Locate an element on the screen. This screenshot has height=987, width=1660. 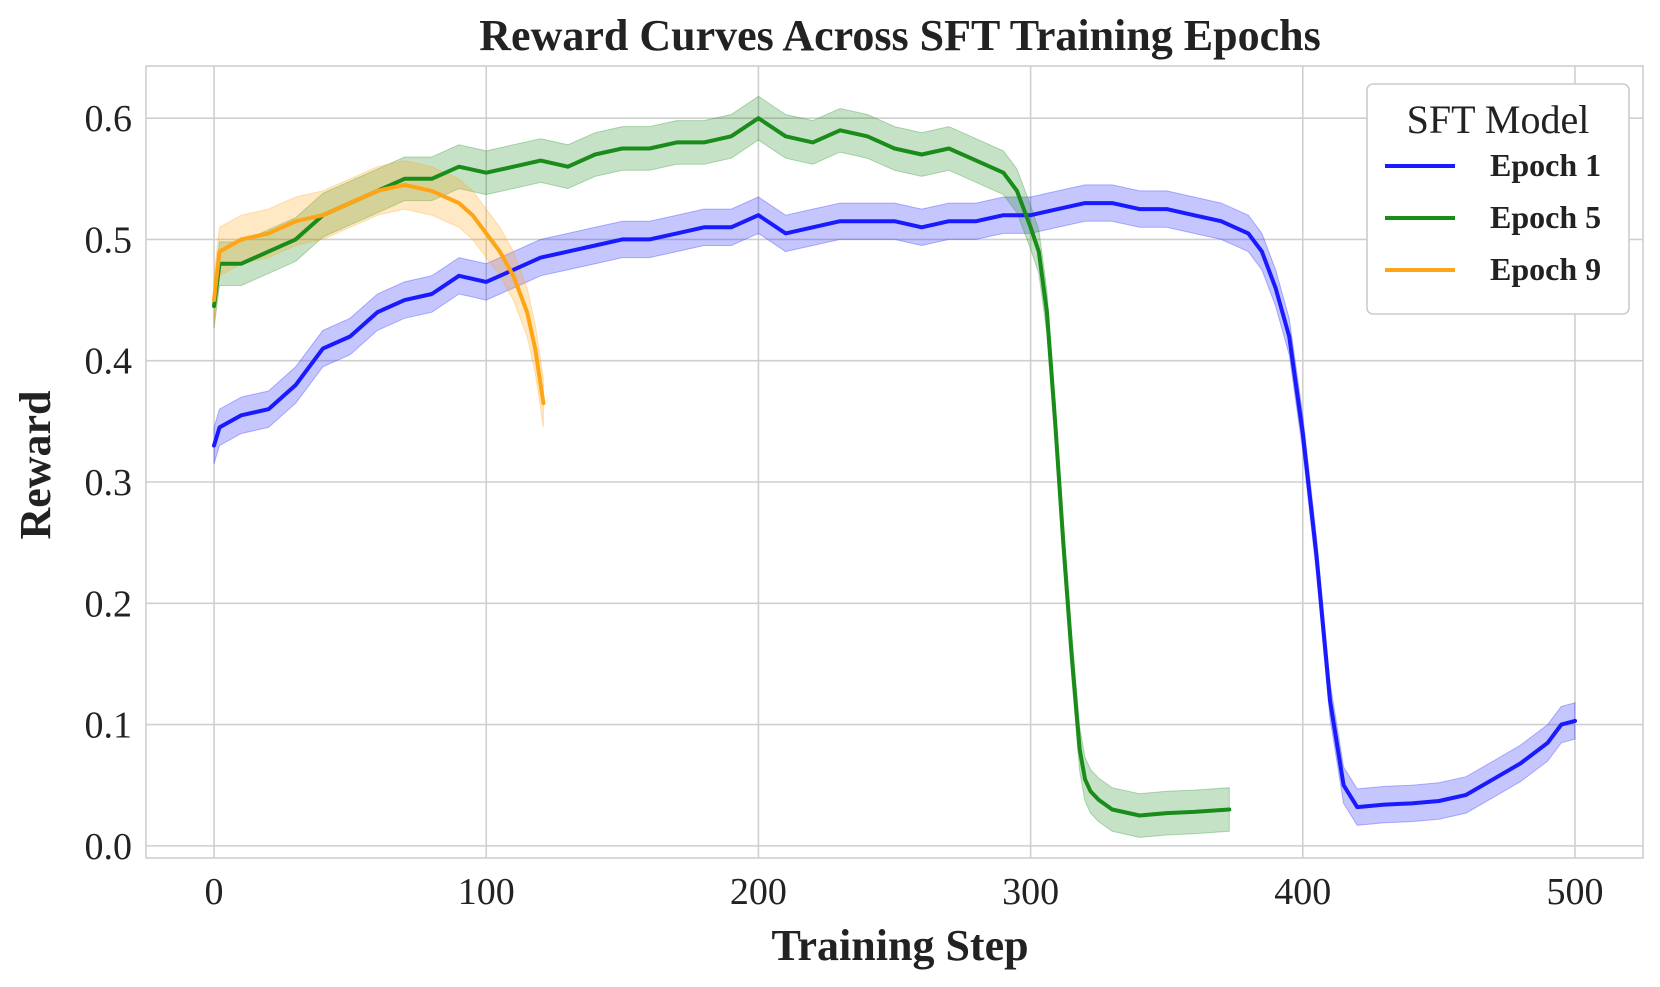
y-tick-label: 0.0 is located at coordinates (109, 847).